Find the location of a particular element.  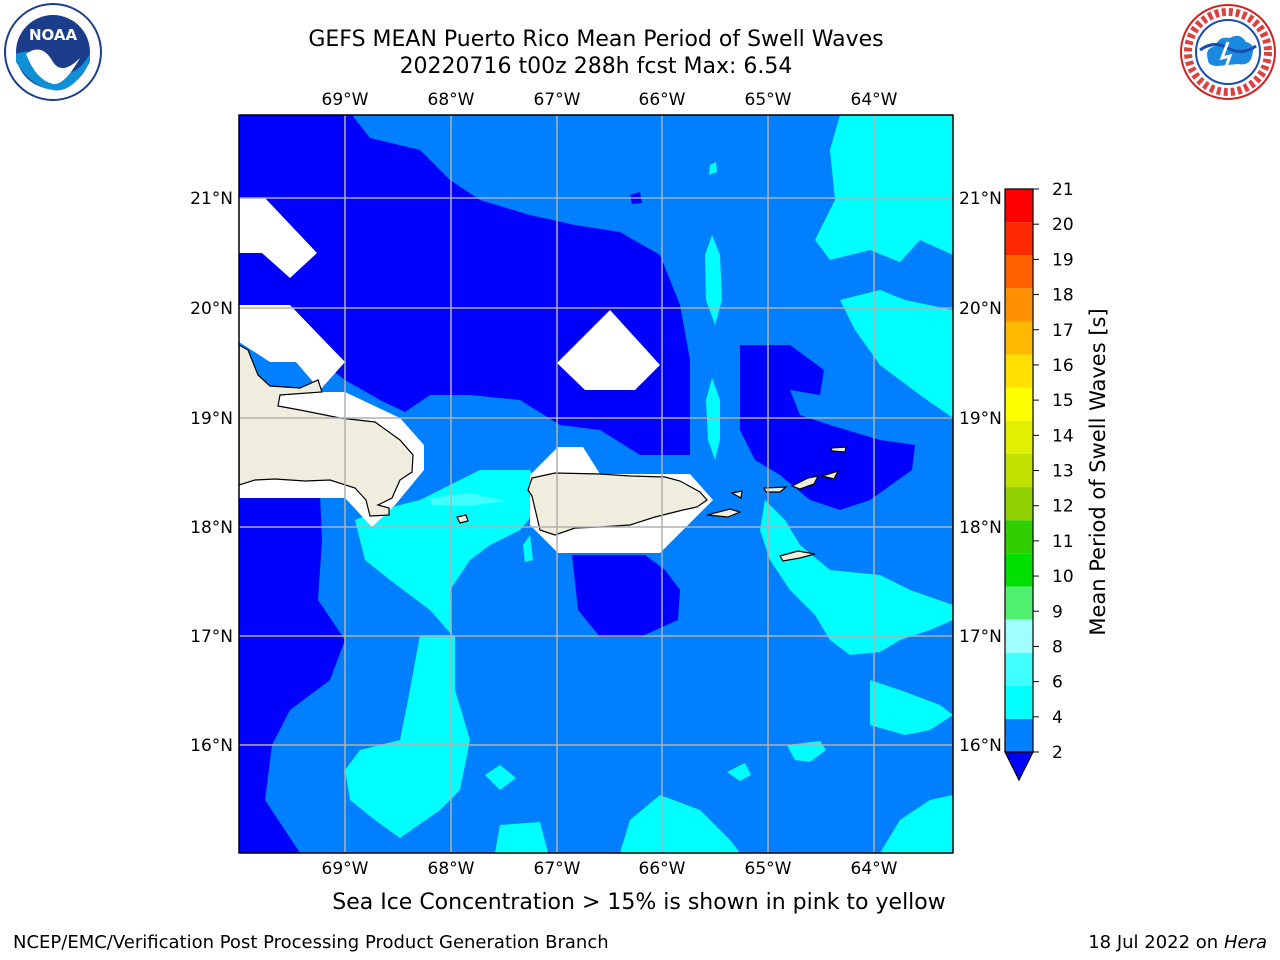

colorbar: 2 4 6 8 9 10 11 12 13 14 15 16 17 18 19 20 21 is located at coordinates (1039, 481).